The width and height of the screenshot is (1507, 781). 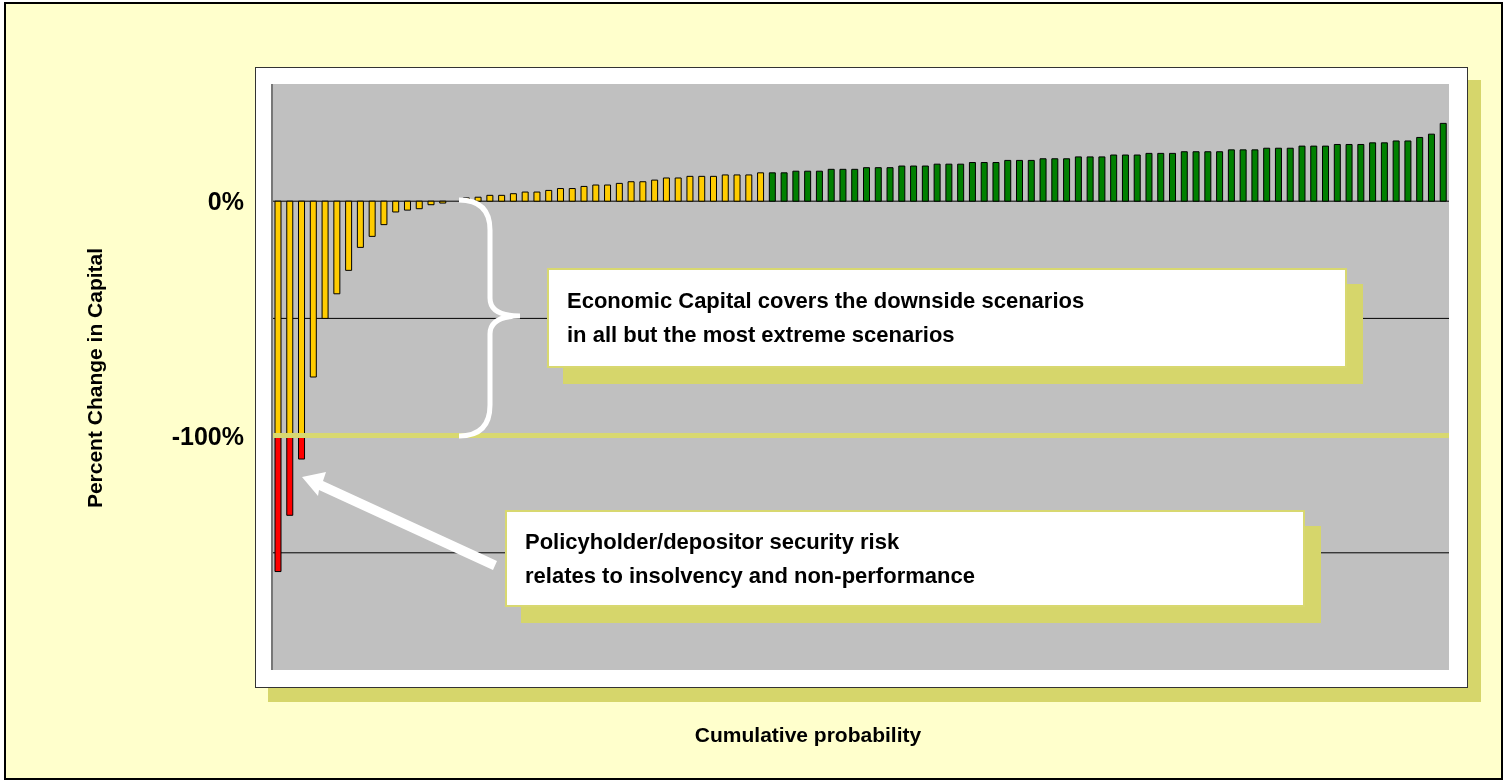 I want to click on y-tick-label: -100%, so click(x=207, y=435).